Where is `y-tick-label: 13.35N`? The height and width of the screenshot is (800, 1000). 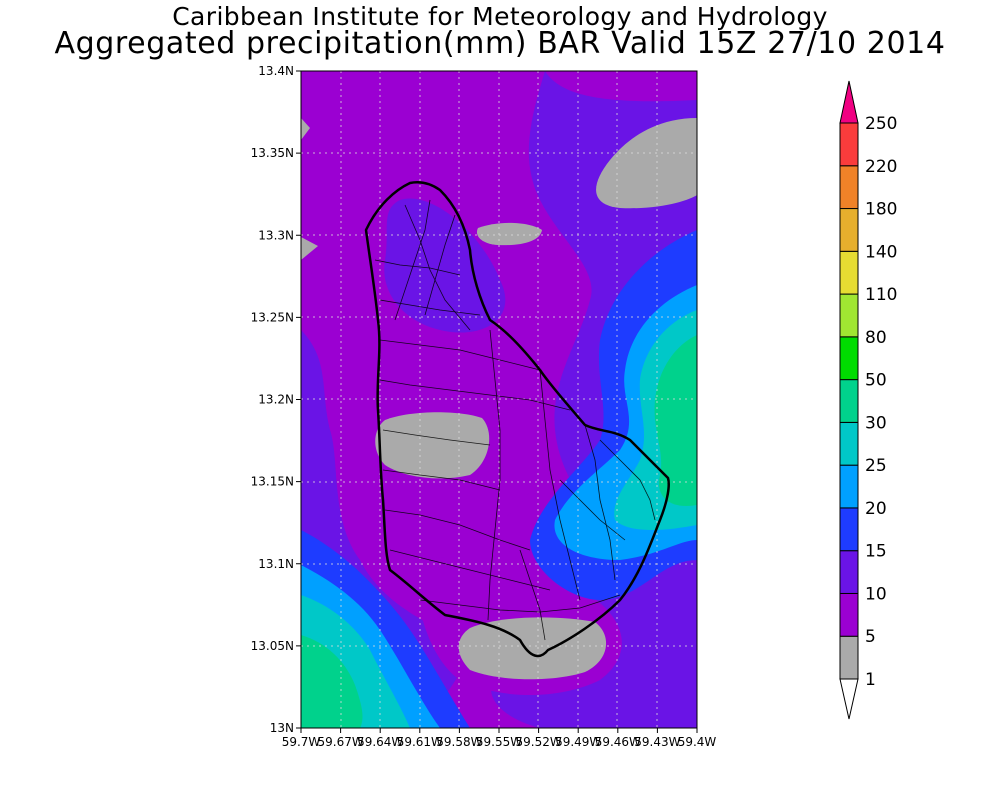
y-tick-label: 13.35N is located at coordinates (272, 153).